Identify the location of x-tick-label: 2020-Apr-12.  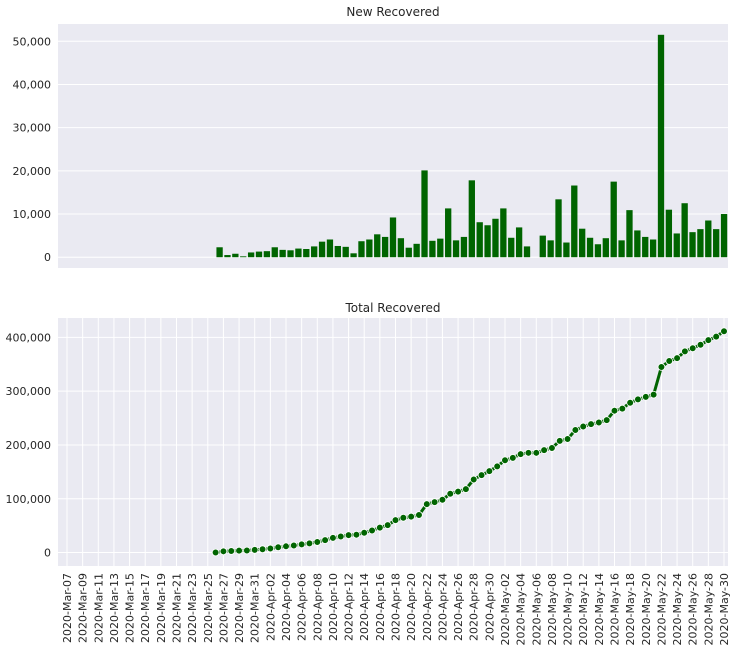
(349, 607).